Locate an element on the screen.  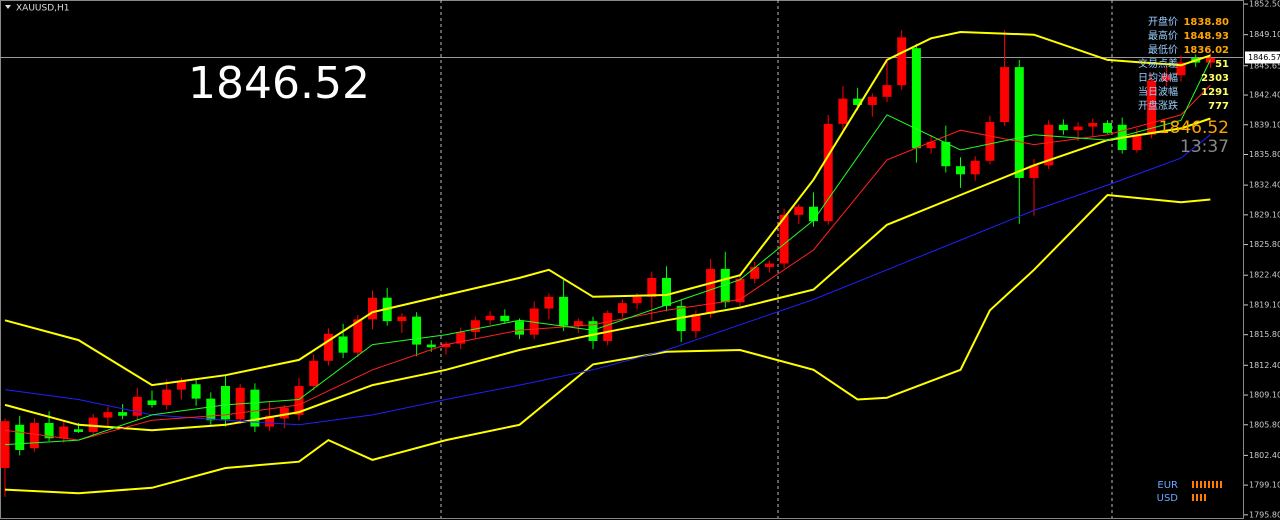
y-tick-label: 1822.40 is located at coordinates (1264, 275).